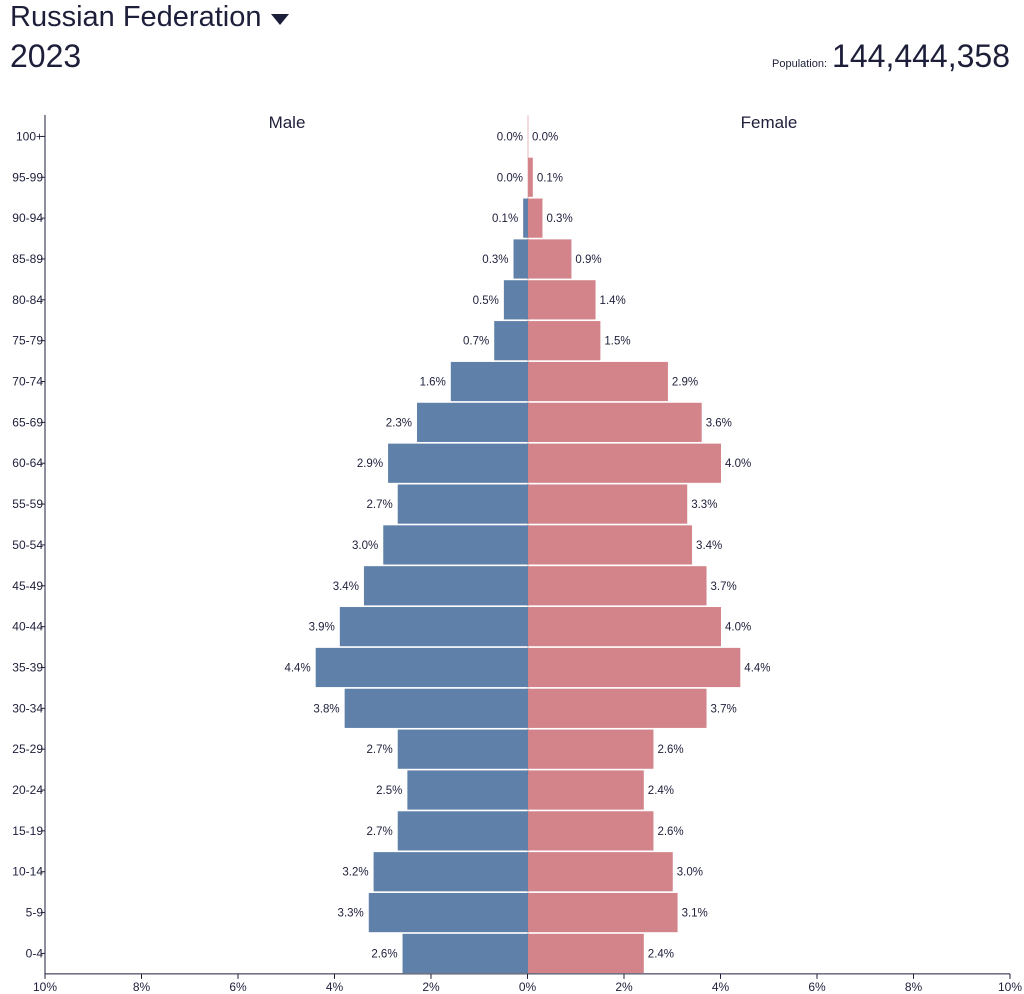  I want to click on male-value-label: 3.3%, so click(351, 914).